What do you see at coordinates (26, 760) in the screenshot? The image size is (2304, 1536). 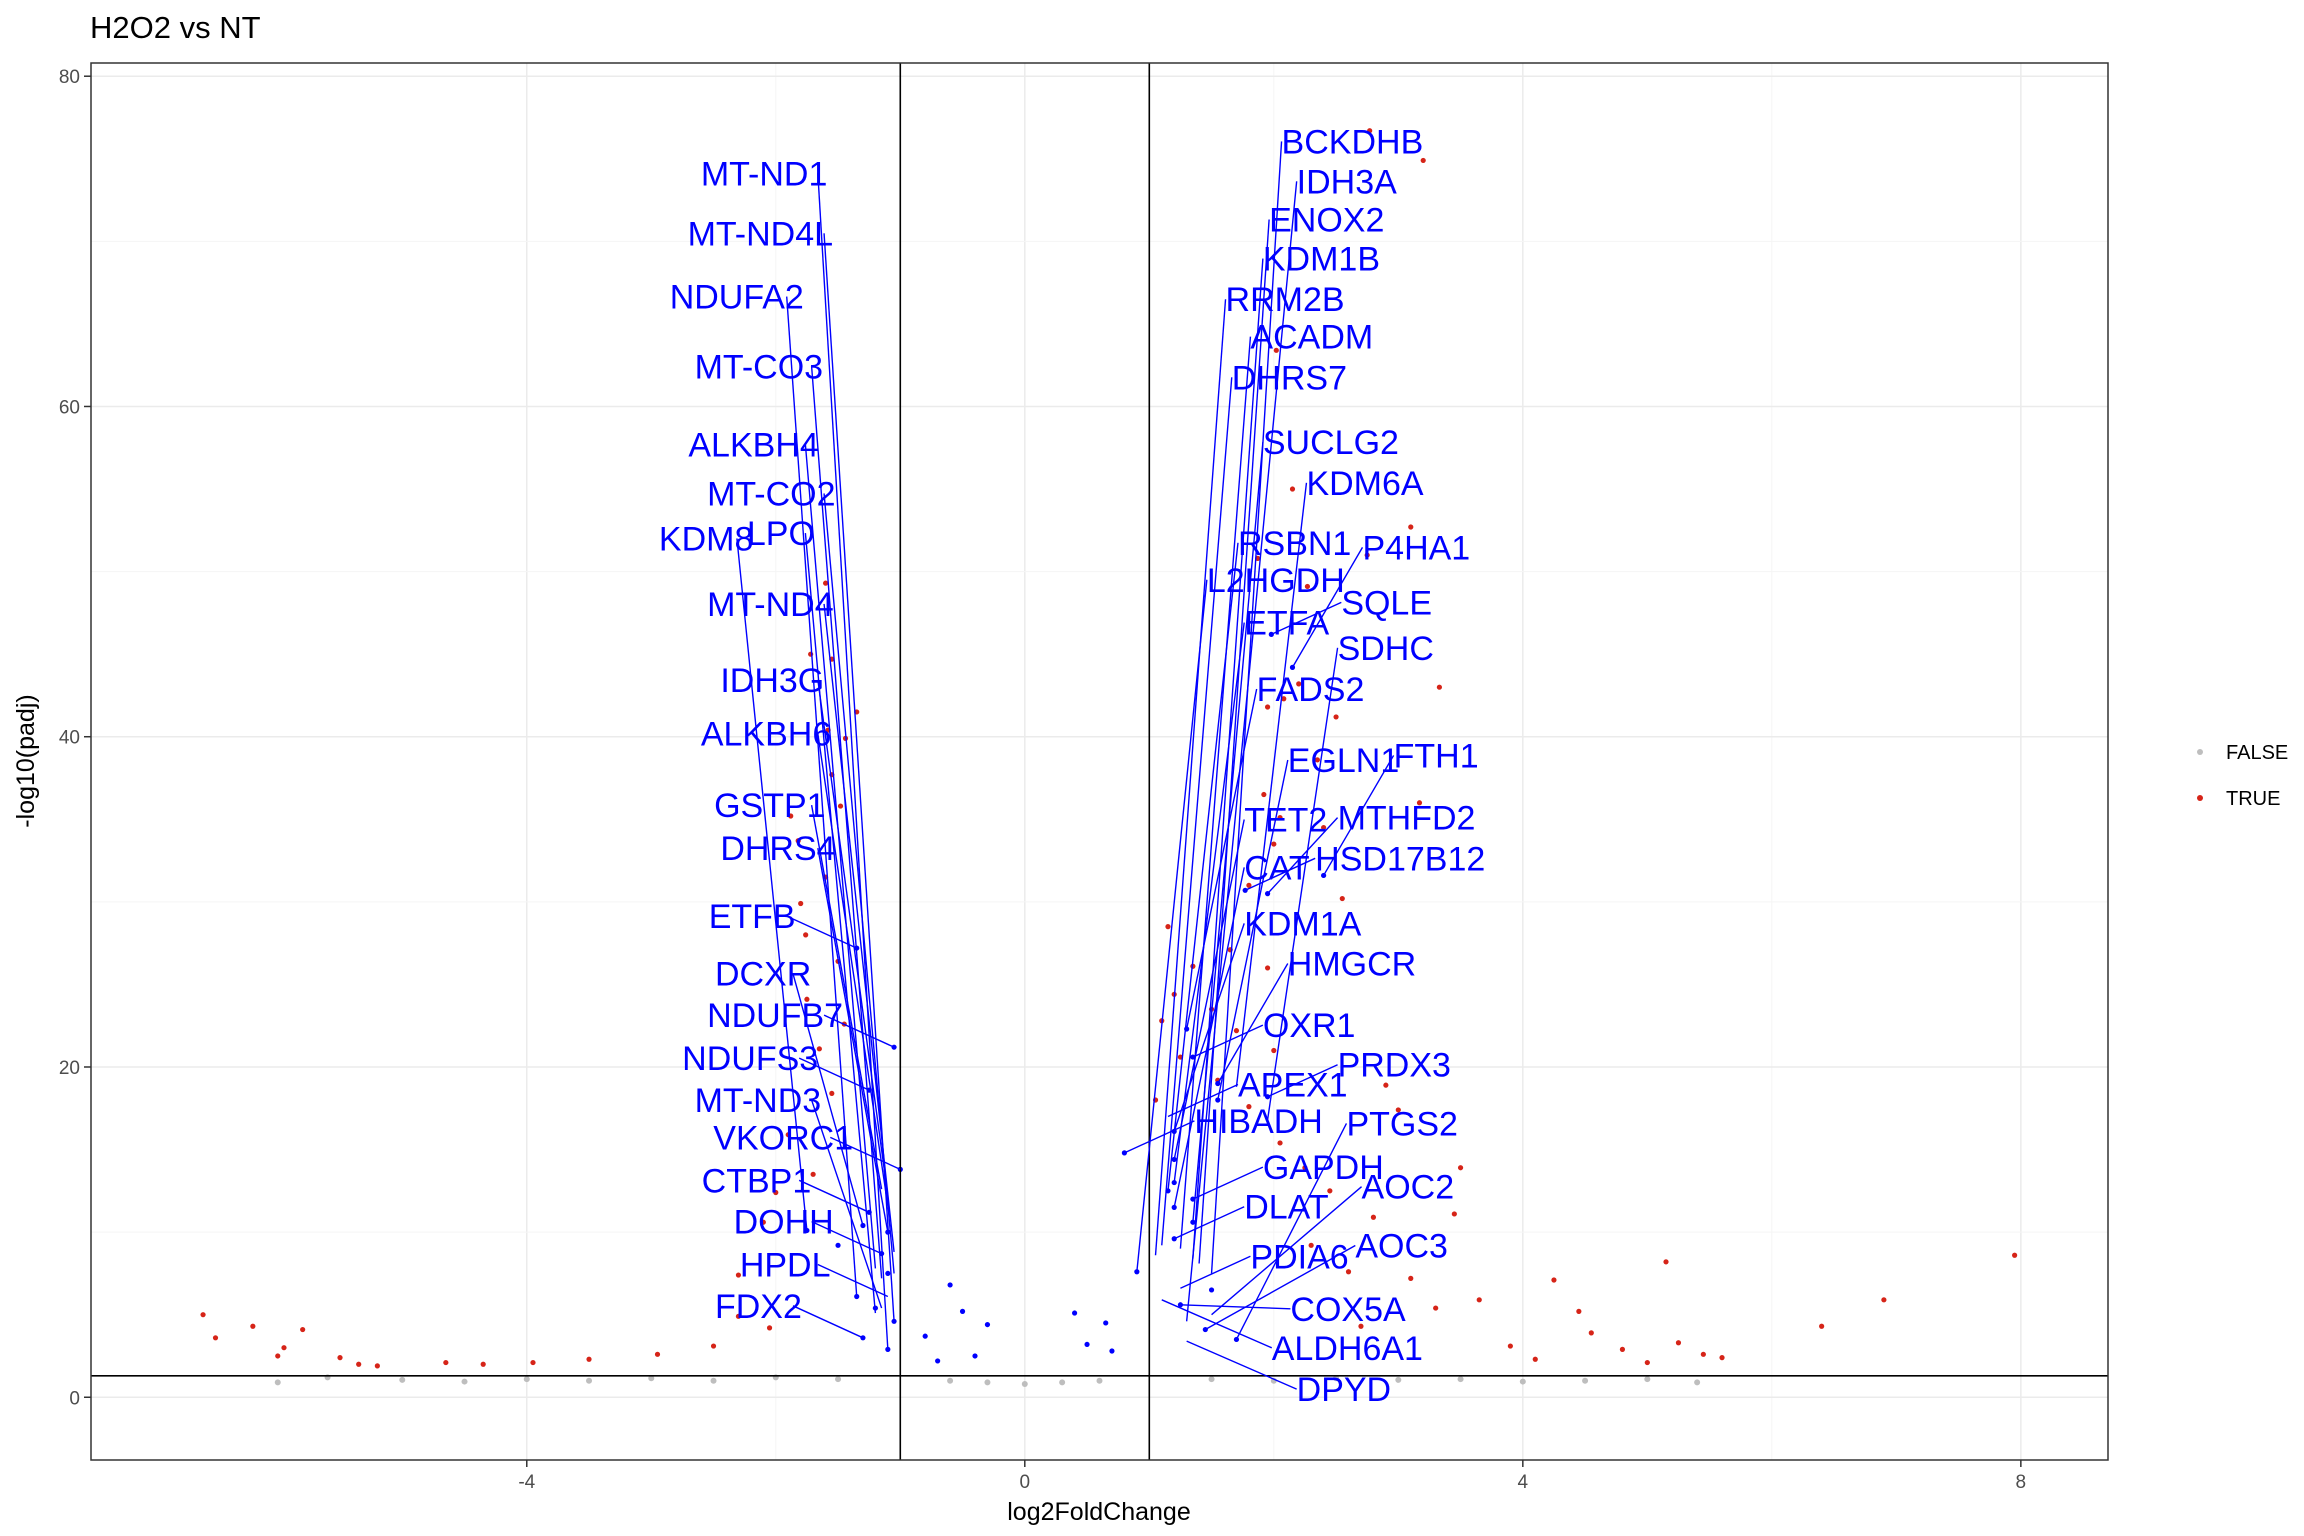 I see `y-axis-title: -log10(padj)` at bounding box center [26, 760].